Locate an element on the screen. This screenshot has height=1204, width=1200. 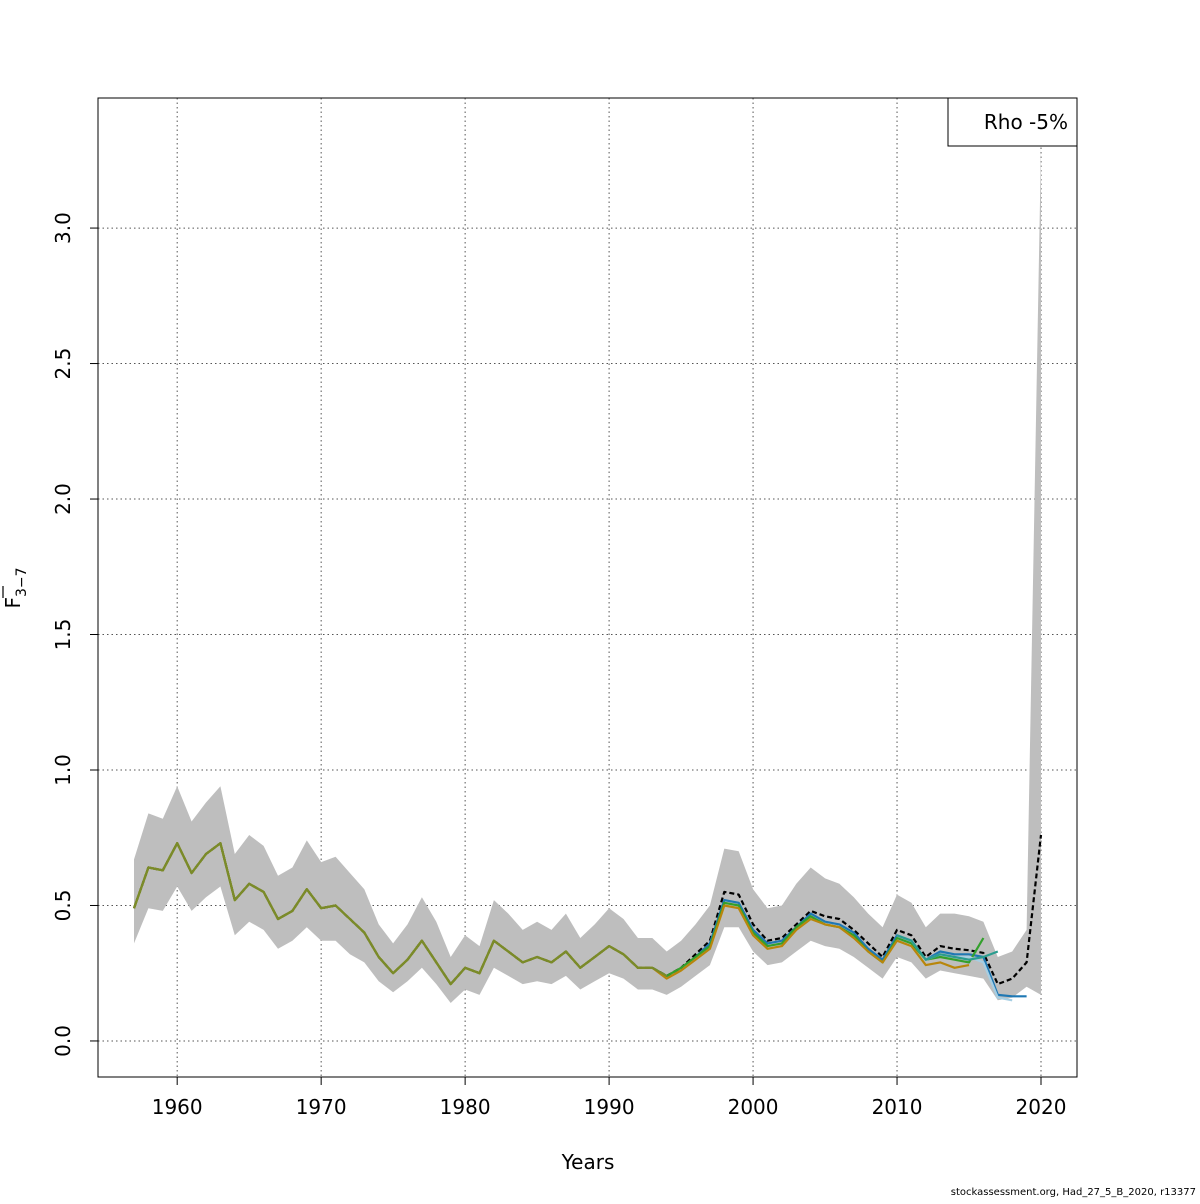
series-layer is located at coordinates (587, 918).